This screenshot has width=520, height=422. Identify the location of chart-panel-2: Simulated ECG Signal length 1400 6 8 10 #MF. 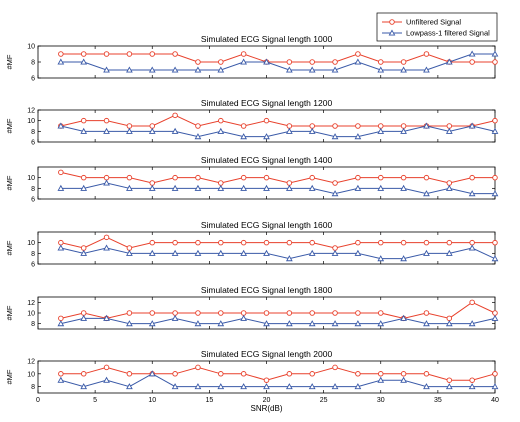
(252, 179).